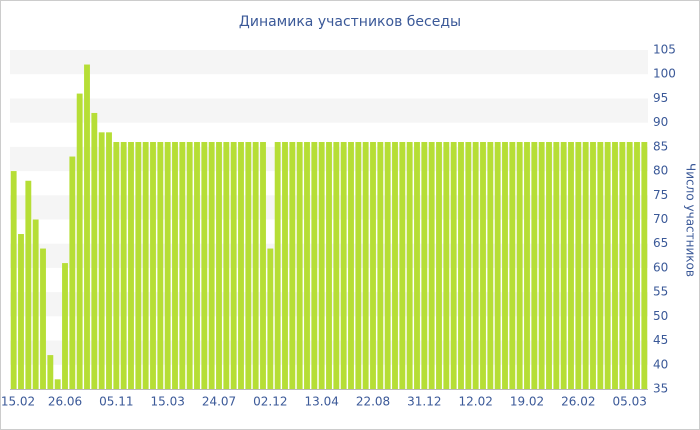  What do you see at coordinates (219, 402) in the screenshot?
I see `x-tick-label: 24.07` at bounding box center [219, 402].